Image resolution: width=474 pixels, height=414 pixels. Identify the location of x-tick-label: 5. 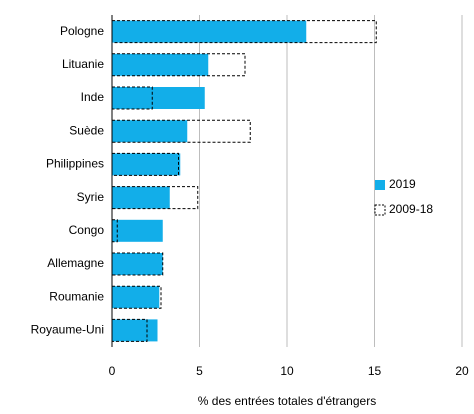
(199, 371).